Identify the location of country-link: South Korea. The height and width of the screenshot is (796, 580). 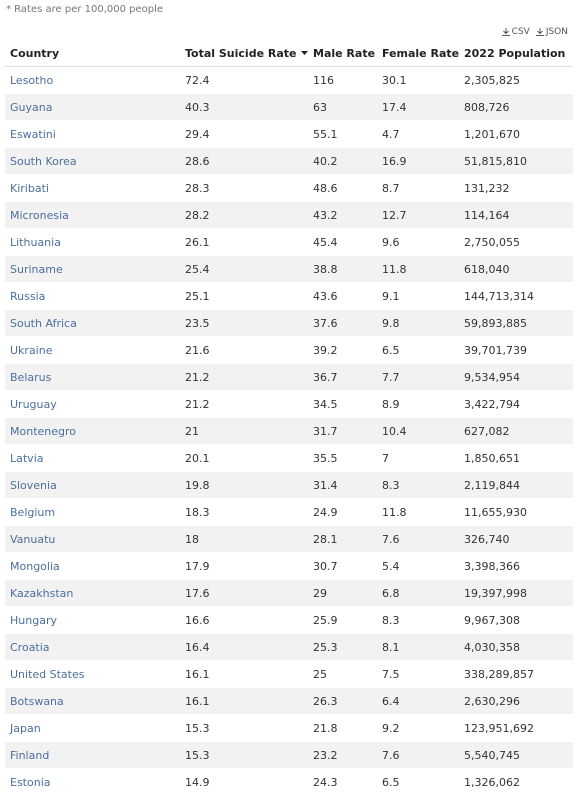
(92, 161).